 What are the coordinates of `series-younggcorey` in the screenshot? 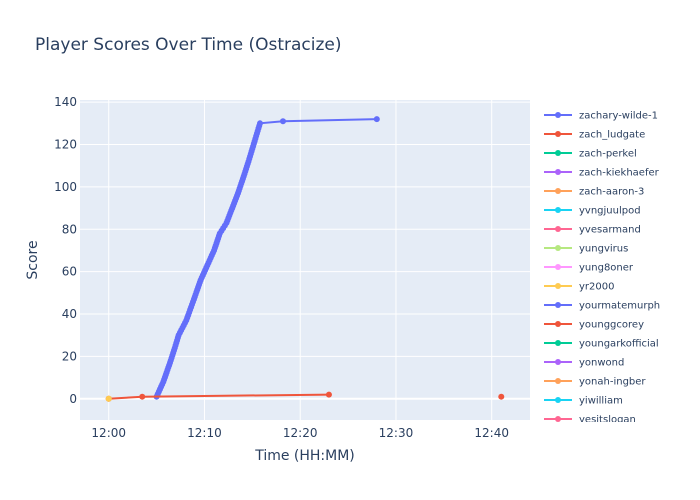 It's located at (501, 396).